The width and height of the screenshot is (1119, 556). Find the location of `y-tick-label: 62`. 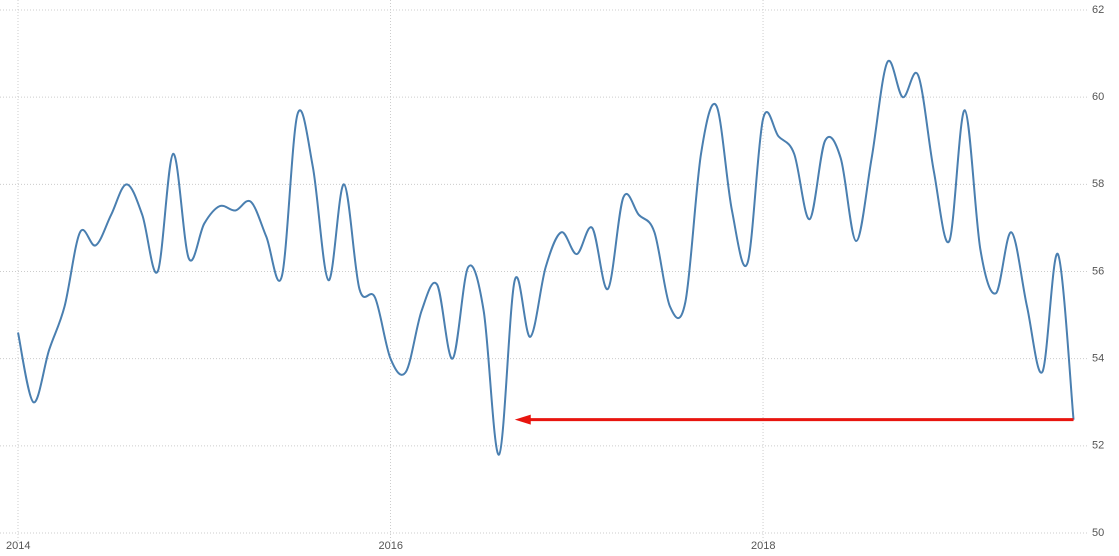

y-tick-label: 62 is located at coordinates (1098, 10).